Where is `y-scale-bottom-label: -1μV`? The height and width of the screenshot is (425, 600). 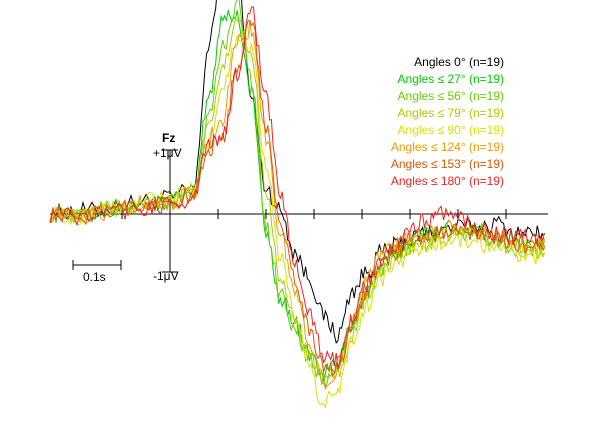
y-scale-bottom-label: -1μV is located at coordinates (166, 276).